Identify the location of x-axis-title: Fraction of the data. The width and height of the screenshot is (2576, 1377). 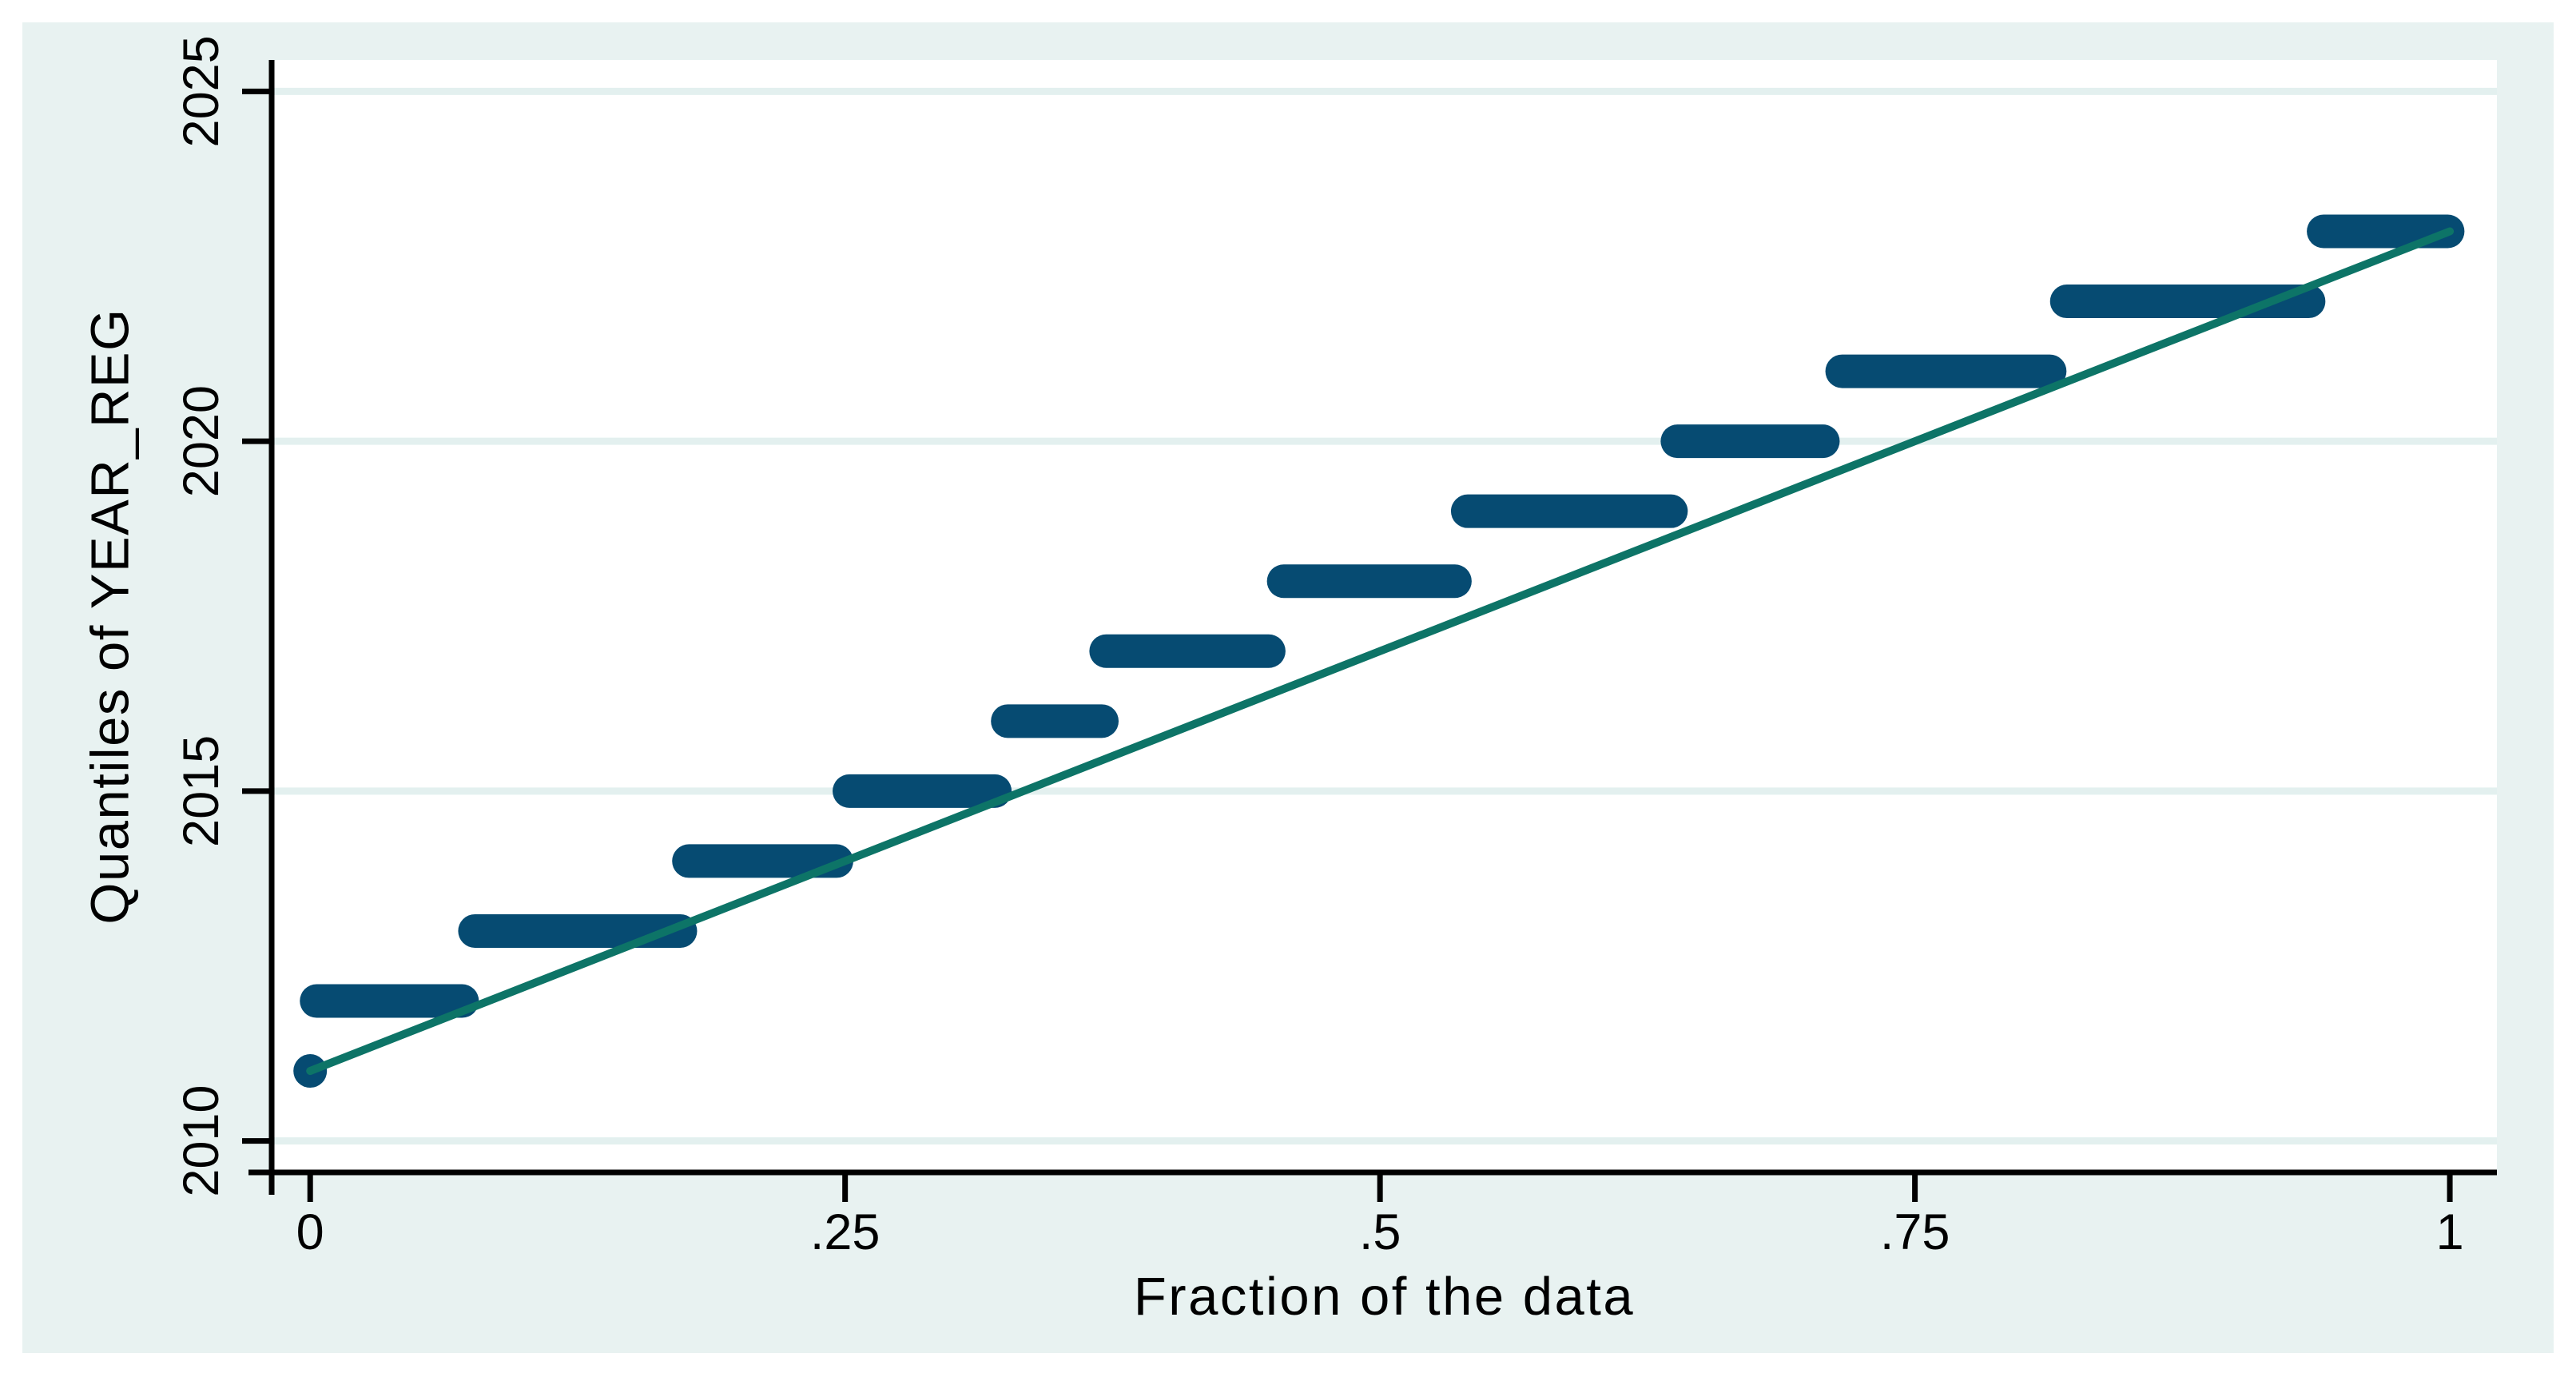
(1384, 1297).